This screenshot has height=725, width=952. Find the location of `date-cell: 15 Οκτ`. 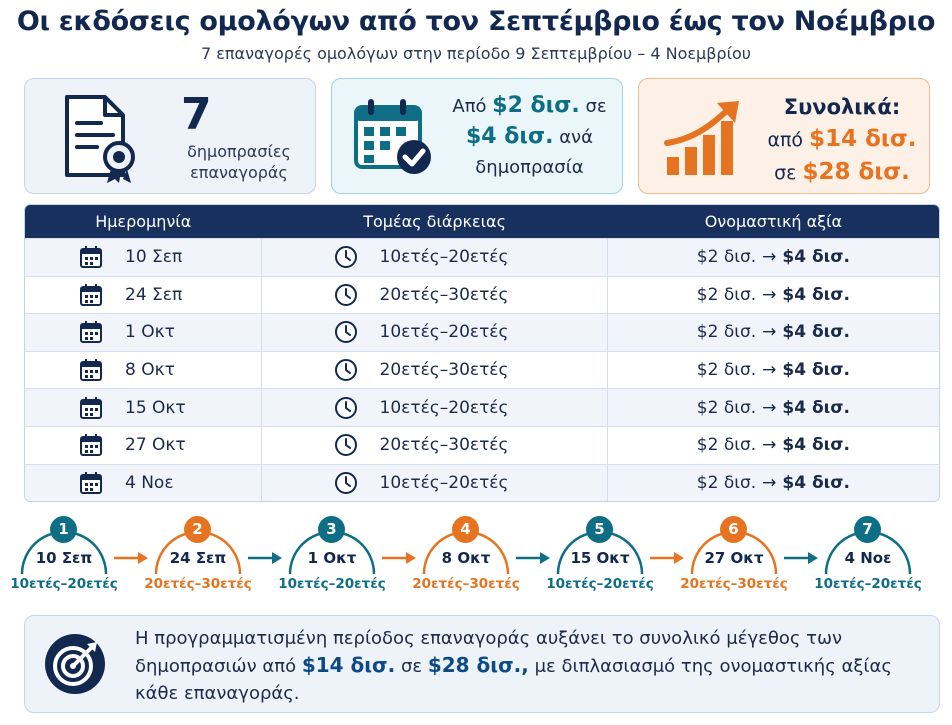

date-cell: 15 Οκτ is located at coordinates (143, 407).